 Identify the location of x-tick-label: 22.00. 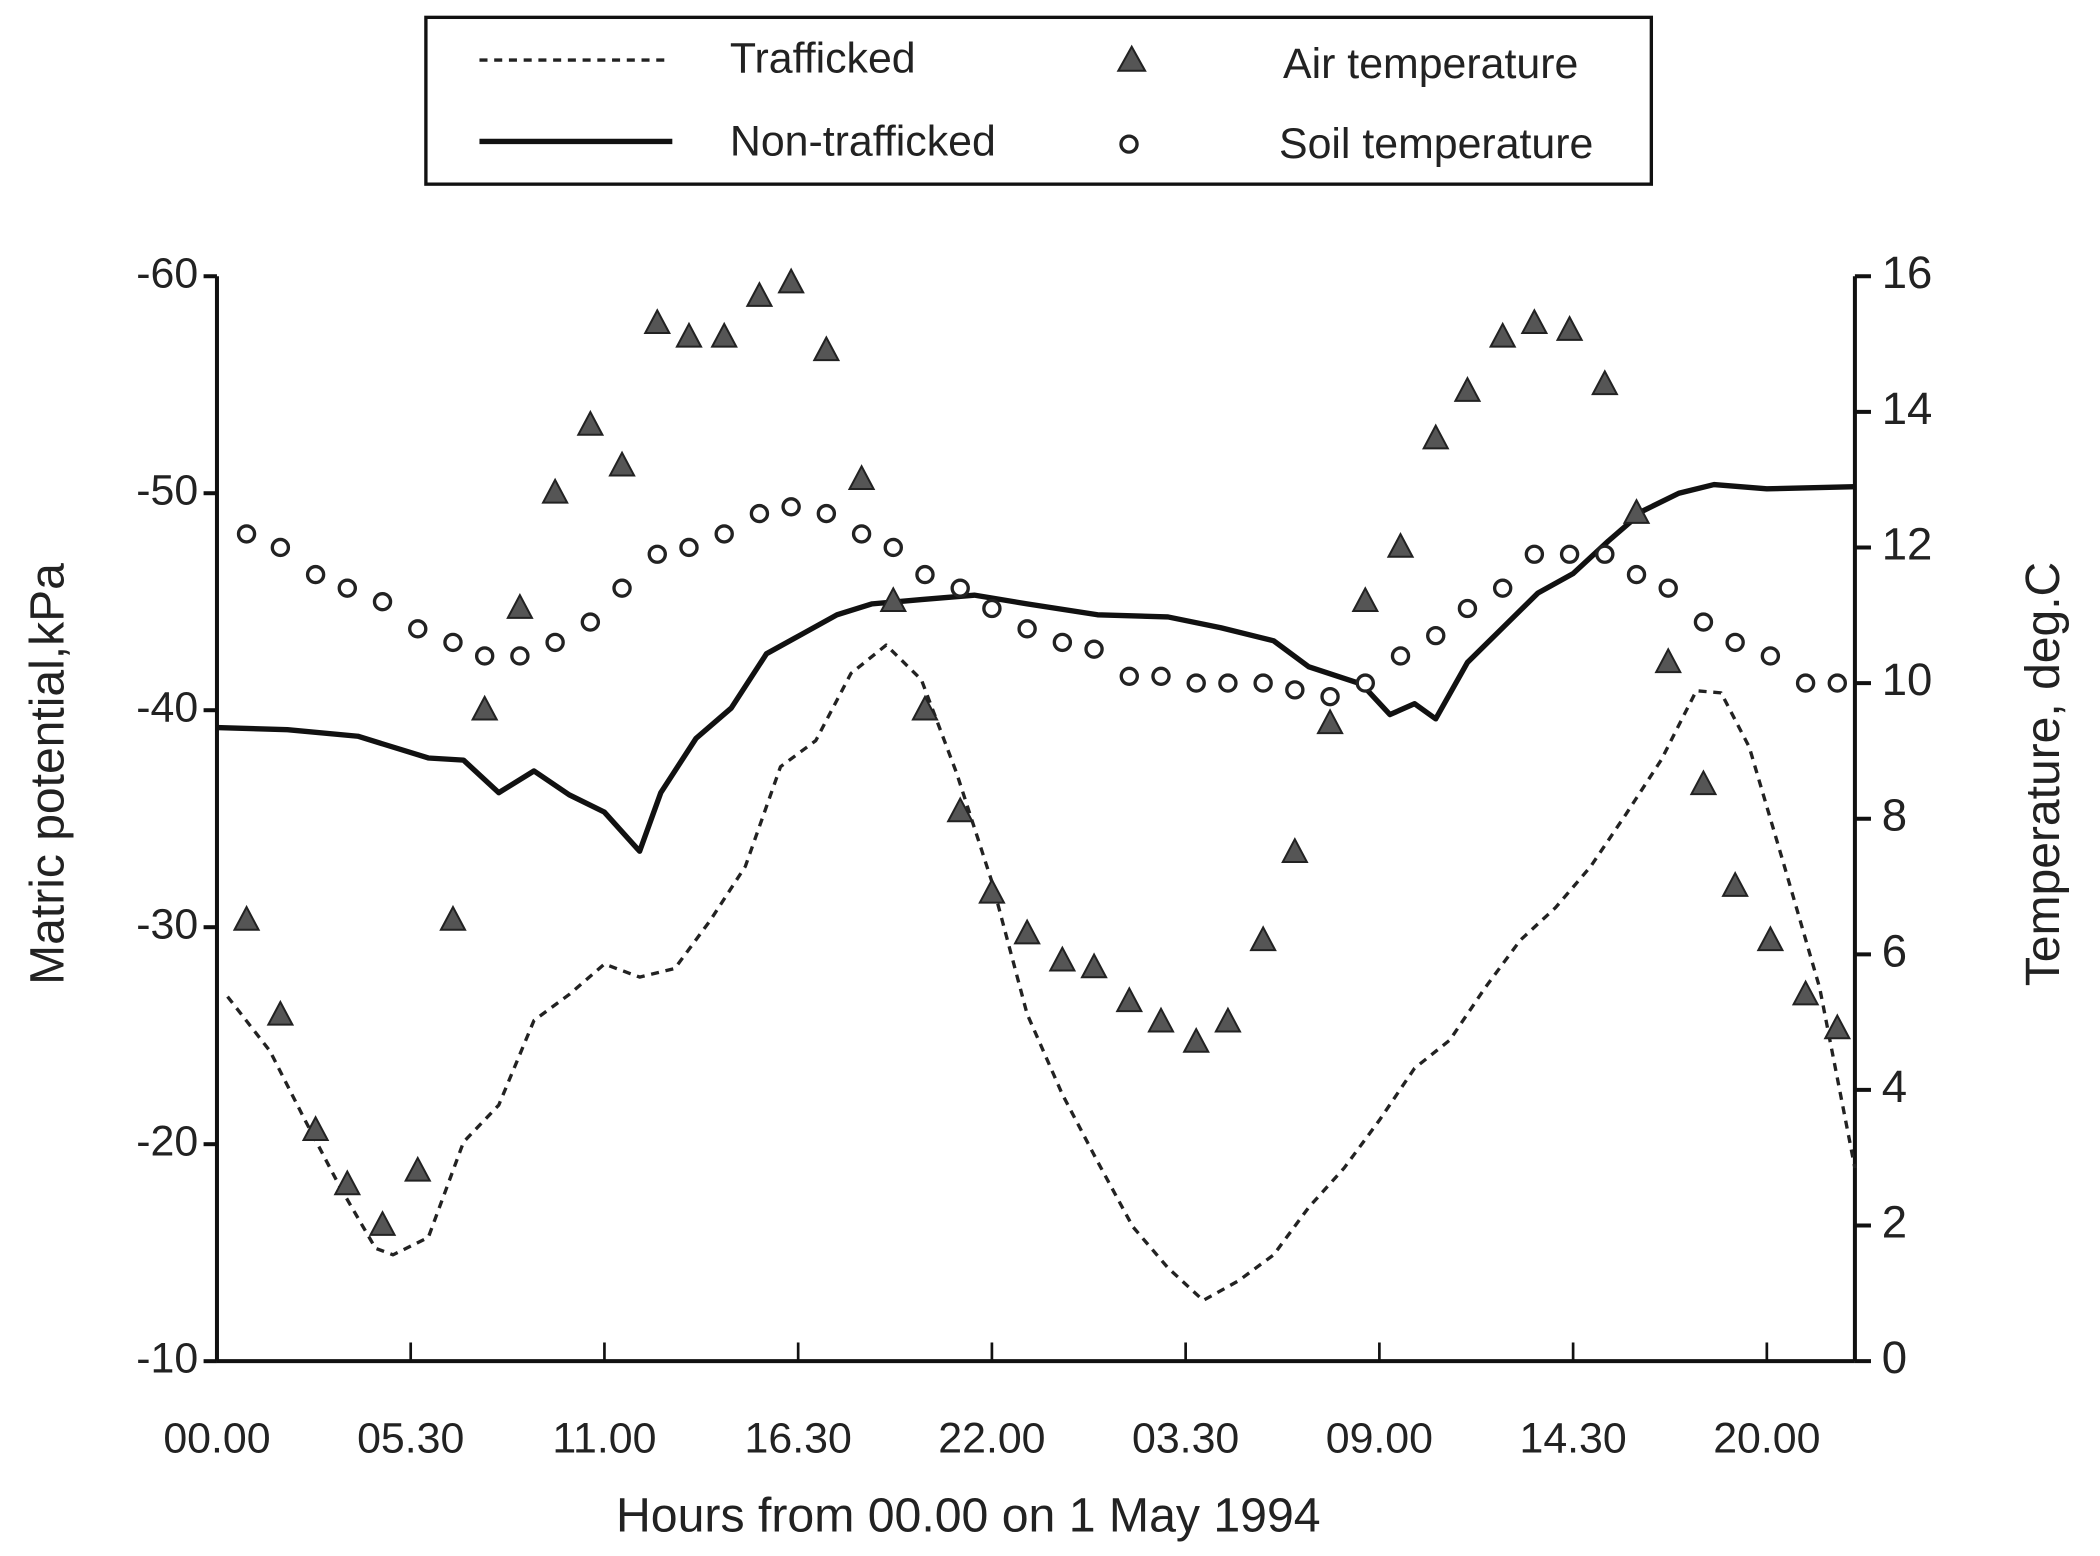
(991, 1439).